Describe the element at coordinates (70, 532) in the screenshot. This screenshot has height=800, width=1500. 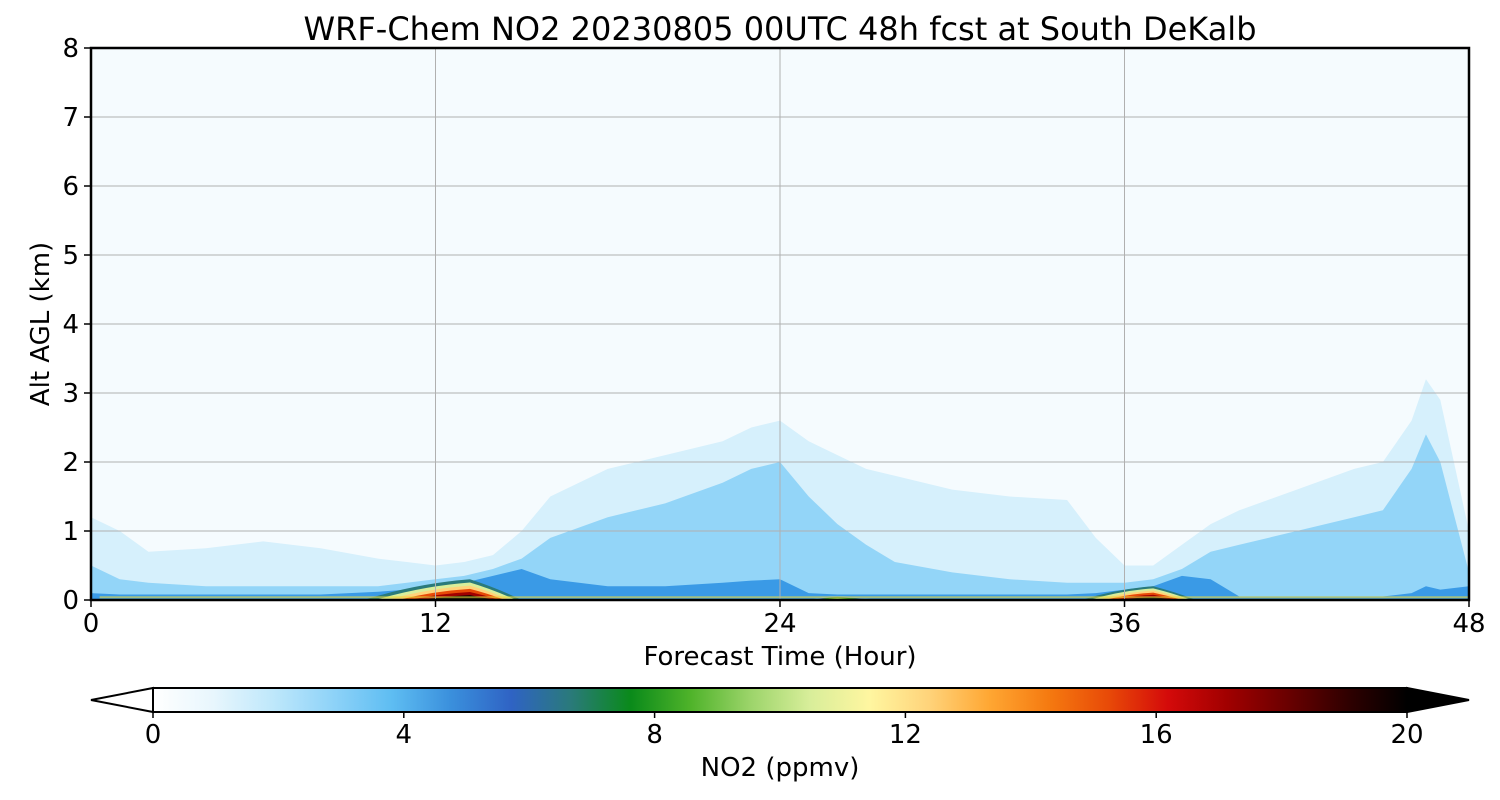
I see `y-tick-label: 1` at that location.